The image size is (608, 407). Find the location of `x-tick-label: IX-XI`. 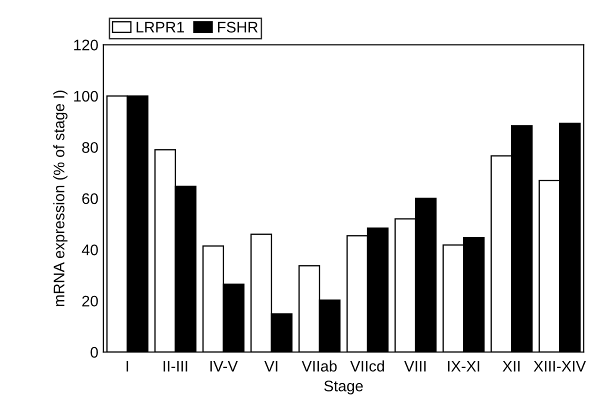

x-tick-label: IX-XI is located at coordinates (464, 366).